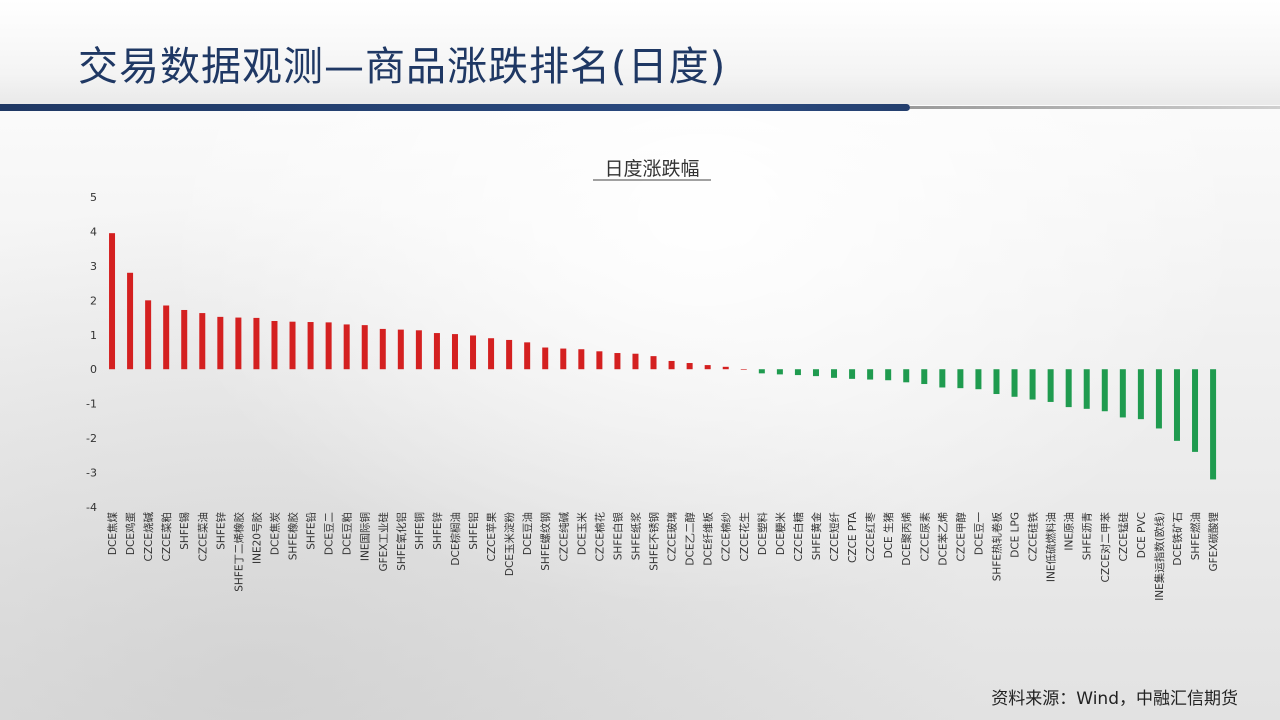 Image resolution: width=1280 pixels, height=720 pixels. What do you see at coordinates (509, 544) in the screenshot?
I see `x-tick-label: DCE玉米淀粉` at bounding box center [509, 544].